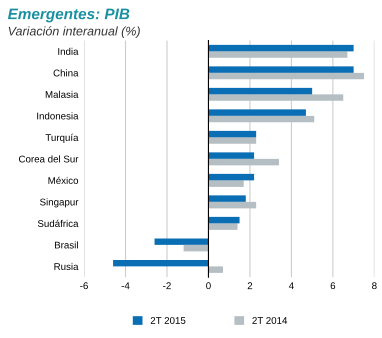 Image resolution: width=382 pixels, height=338 pixels. What do you see at coordinates (167, 286) in the screenshot?
I see `x-tick-label: -2` at bounding box center [167, 286].